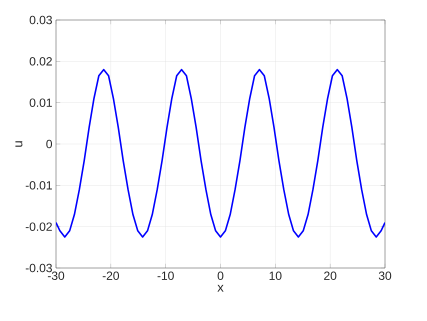 The height and width of the screenshot is (321, 427). Describe the element at coordinates (39, 268) in the screenshot. I see `y-tick-label: -0.03` at that location.